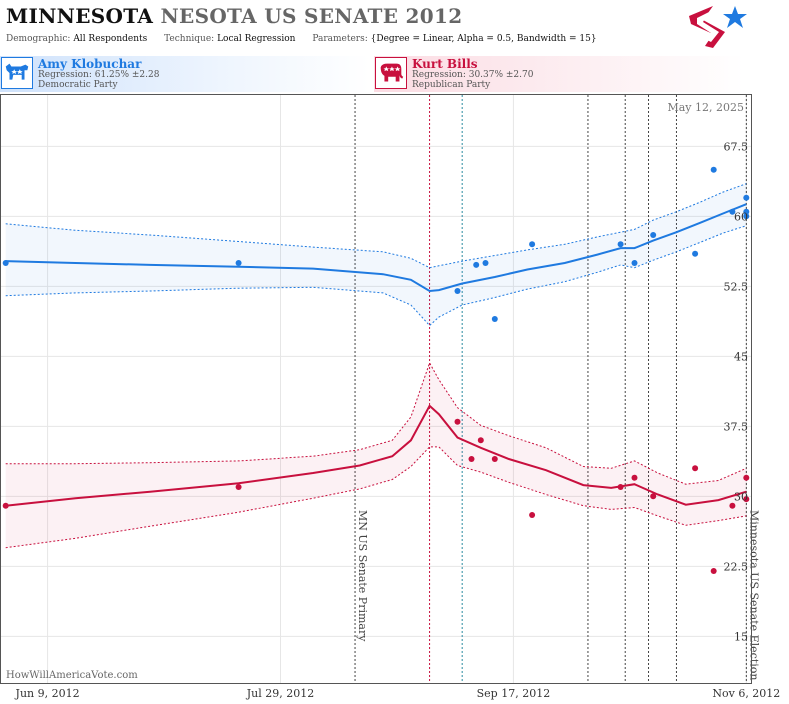 This screenshot has height=704, width=789. I want to click on elephant-icon, so click(391, 73).